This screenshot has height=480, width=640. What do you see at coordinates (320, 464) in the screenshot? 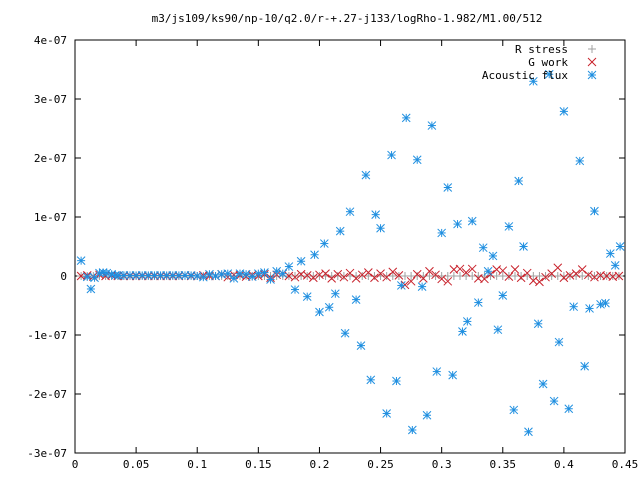
I see `x-tick-label: 0.2` at bounding box center [320, 464].